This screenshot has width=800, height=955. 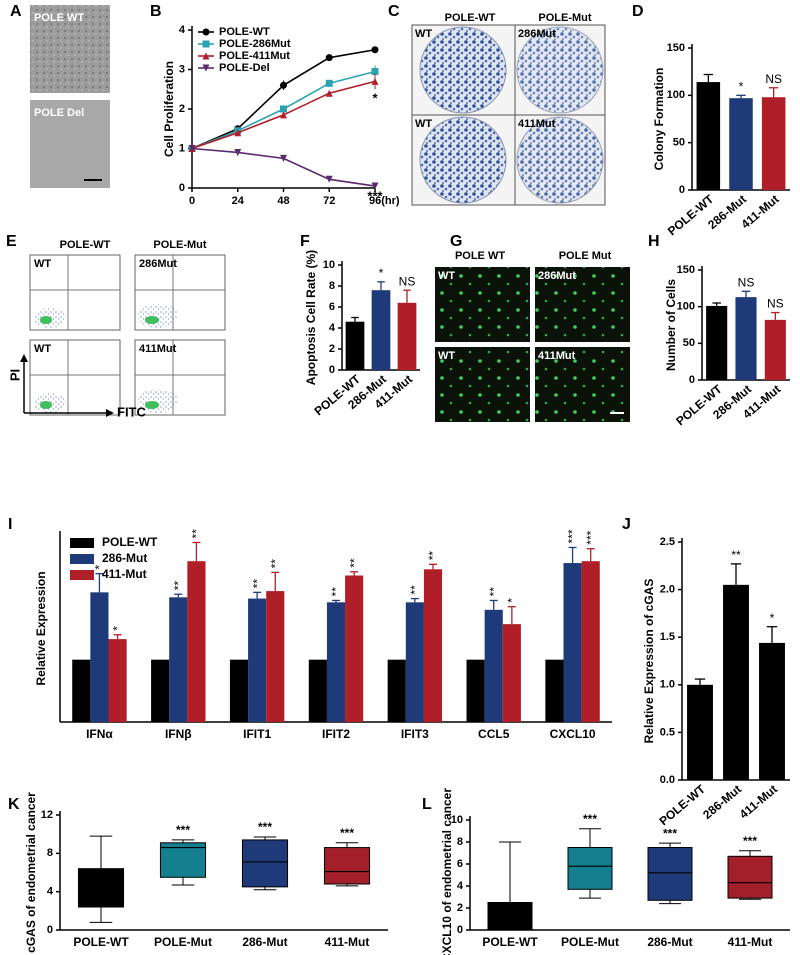 I want to click on panel-letter: I, so click(x=10, y=524).